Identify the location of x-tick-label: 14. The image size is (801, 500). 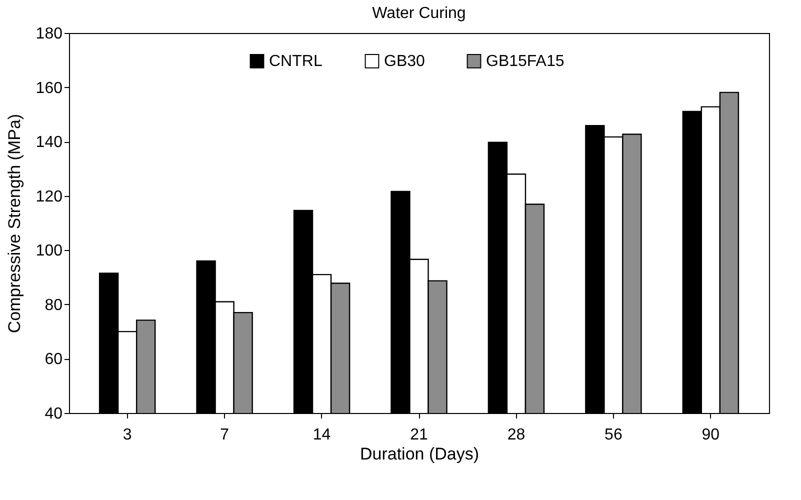
(321, 435).